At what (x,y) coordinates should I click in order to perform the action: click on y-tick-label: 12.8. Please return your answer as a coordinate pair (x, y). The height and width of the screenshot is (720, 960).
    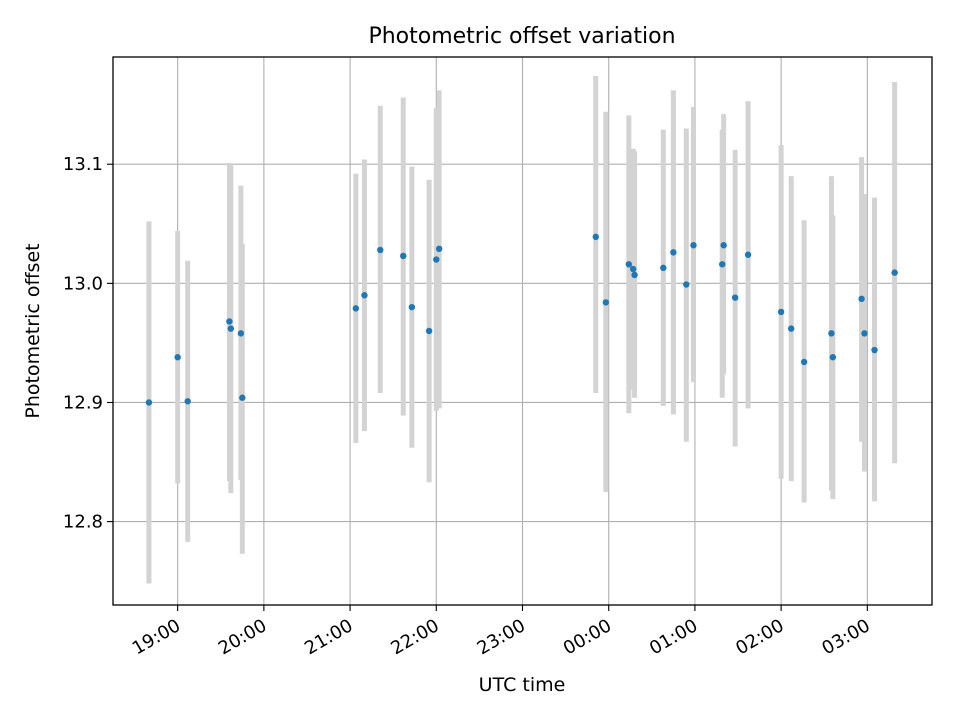
    Looking at the image, I should click on (83, 522).